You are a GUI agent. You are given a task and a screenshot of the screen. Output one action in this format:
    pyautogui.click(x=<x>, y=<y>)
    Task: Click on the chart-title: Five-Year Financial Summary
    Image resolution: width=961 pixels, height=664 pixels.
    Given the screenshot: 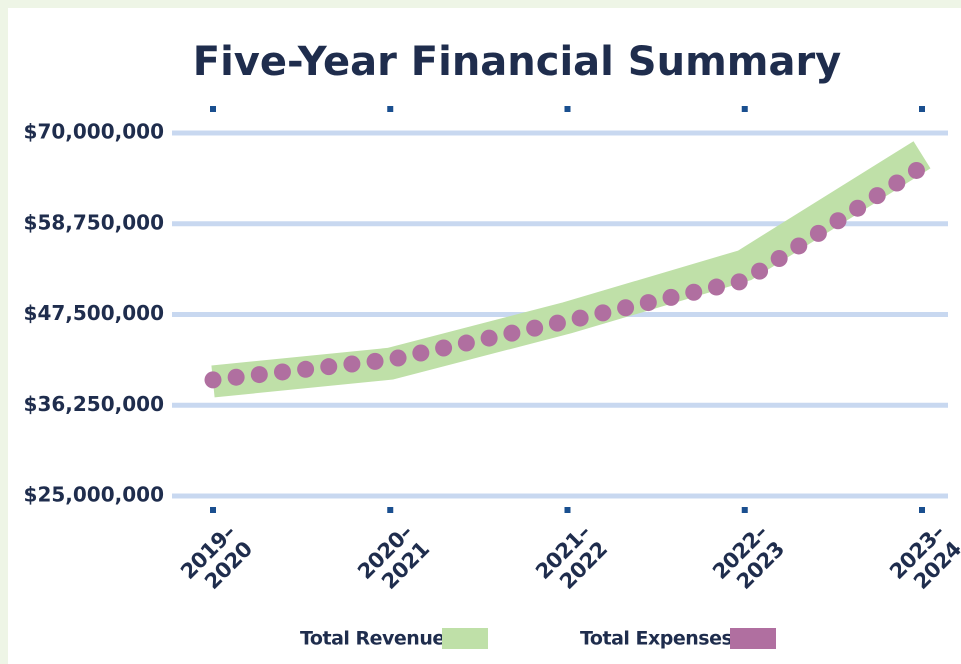 What is the action you would take?
    pyautogui.click(x=517, y=62)
    